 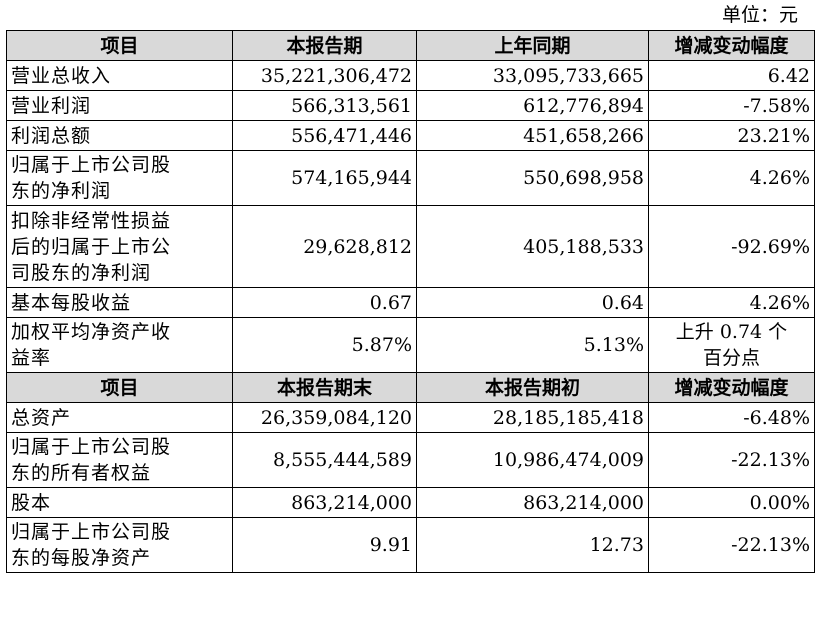 What do you see at coordinates (324, 135) in the screenshot?
I see `cell-current: 556,471,446` at bounding box center [324, 135].